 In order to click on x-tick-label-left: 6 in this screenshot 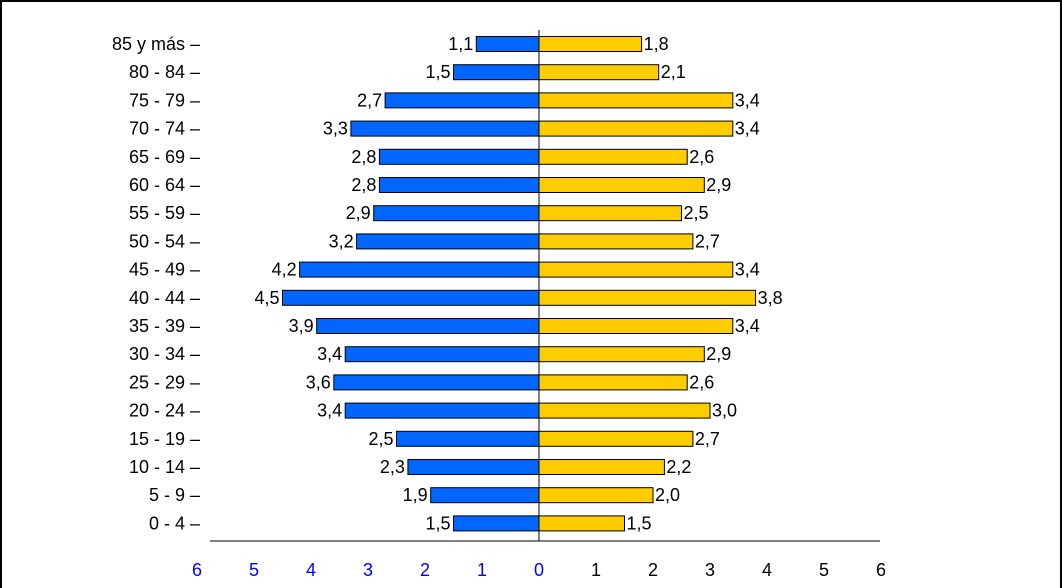, I will do `click(197, 570)`.